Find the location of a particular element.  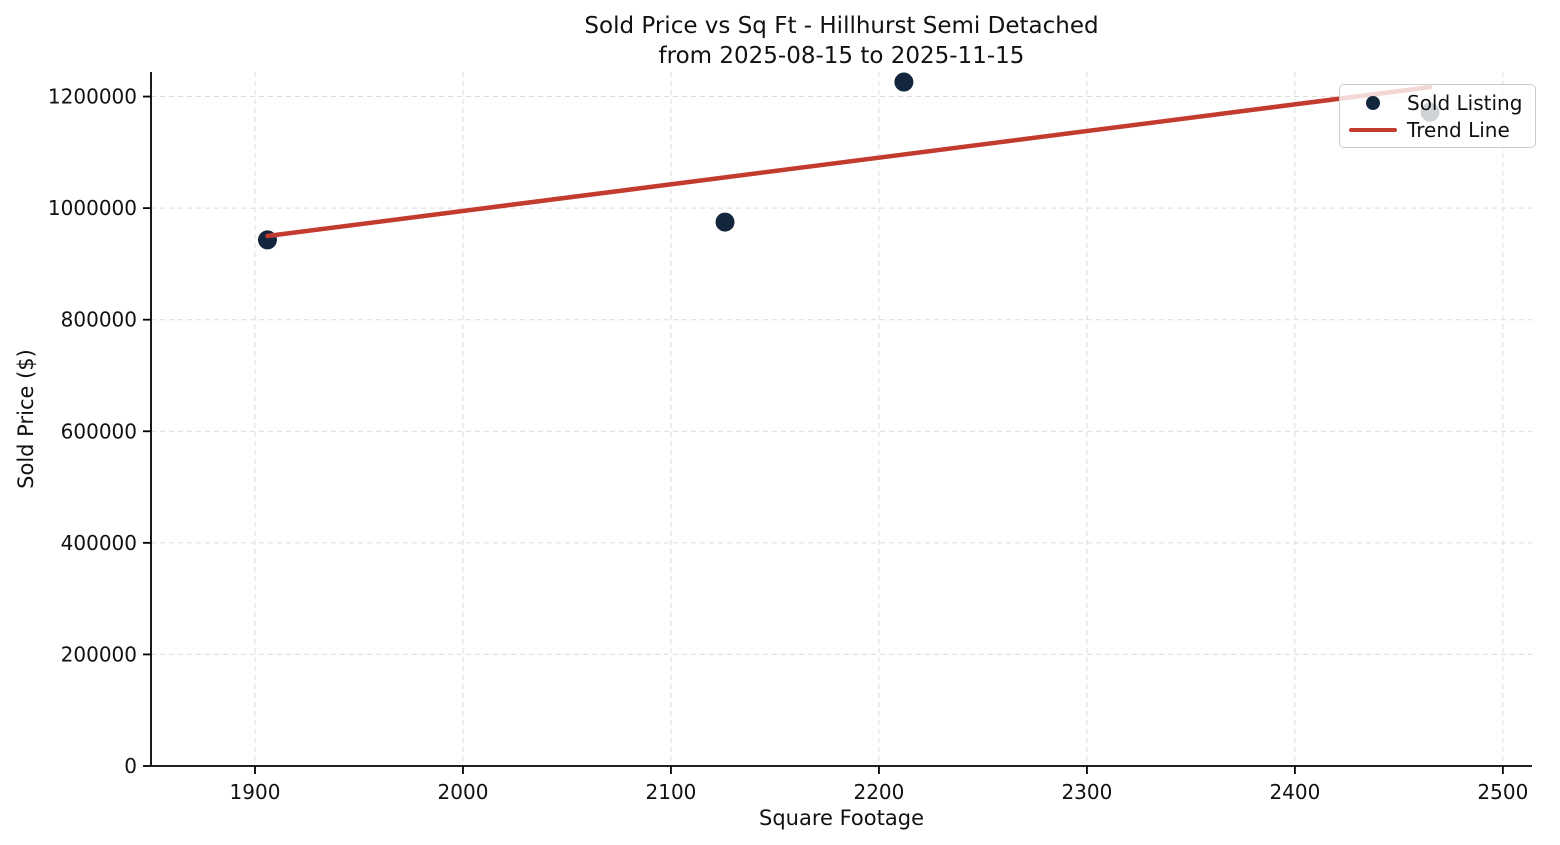

y-tick-label: 1000000 is located at coordinates (92, 208).